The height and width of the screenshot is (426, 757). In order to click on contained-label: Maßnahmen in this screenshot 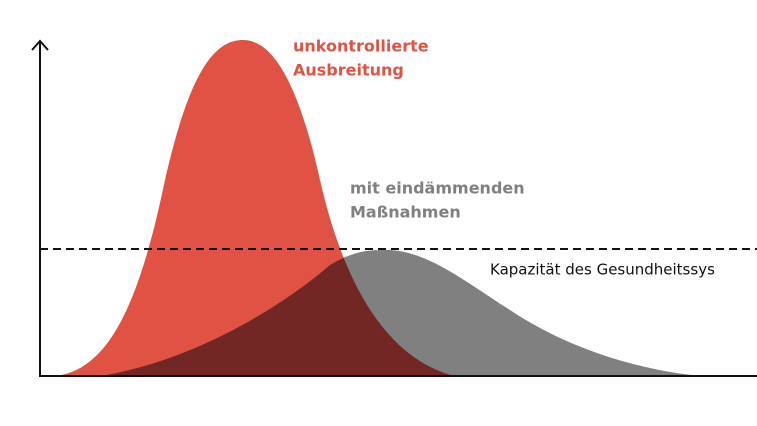, I will do `click(405, 212)`.